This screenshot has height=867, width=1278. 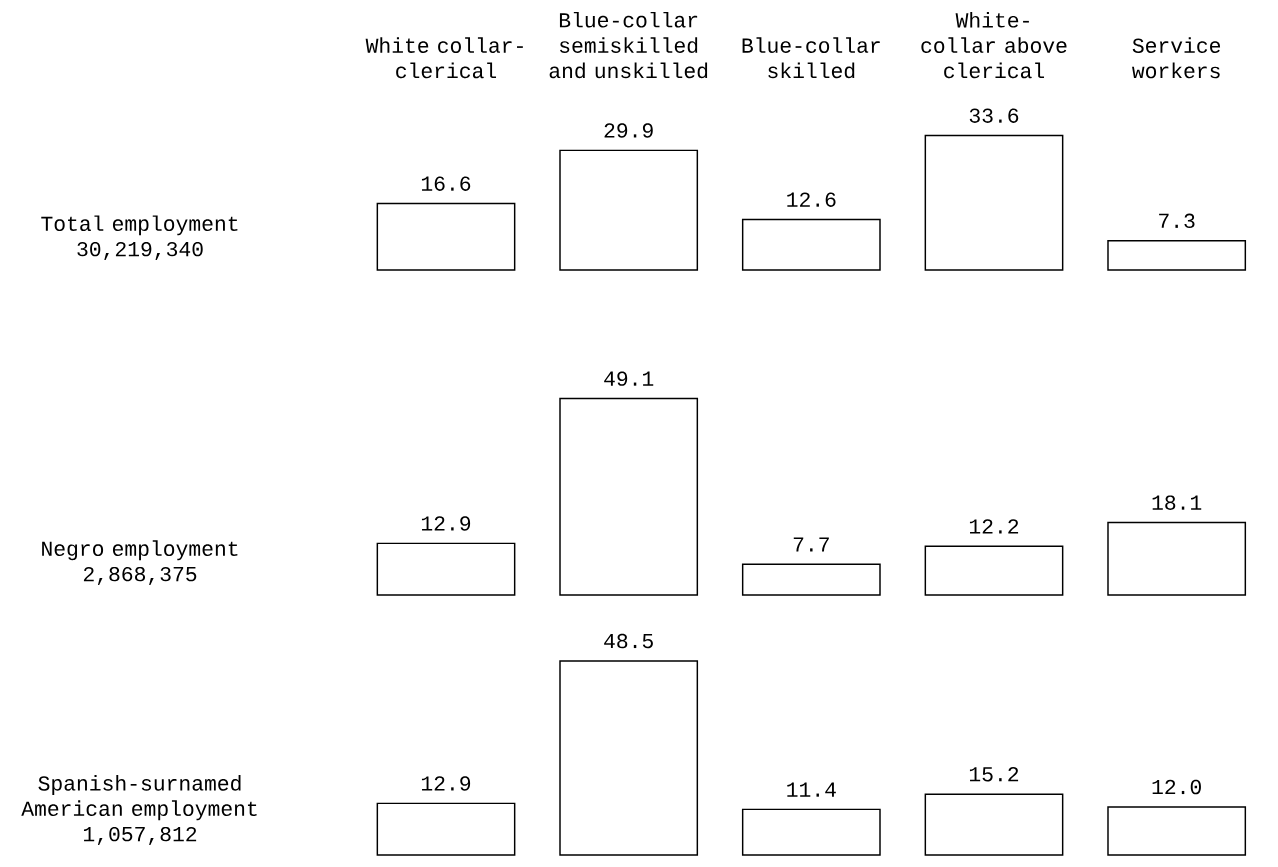 I want to click on data-label: 33.6, so click(x=994, y=115).